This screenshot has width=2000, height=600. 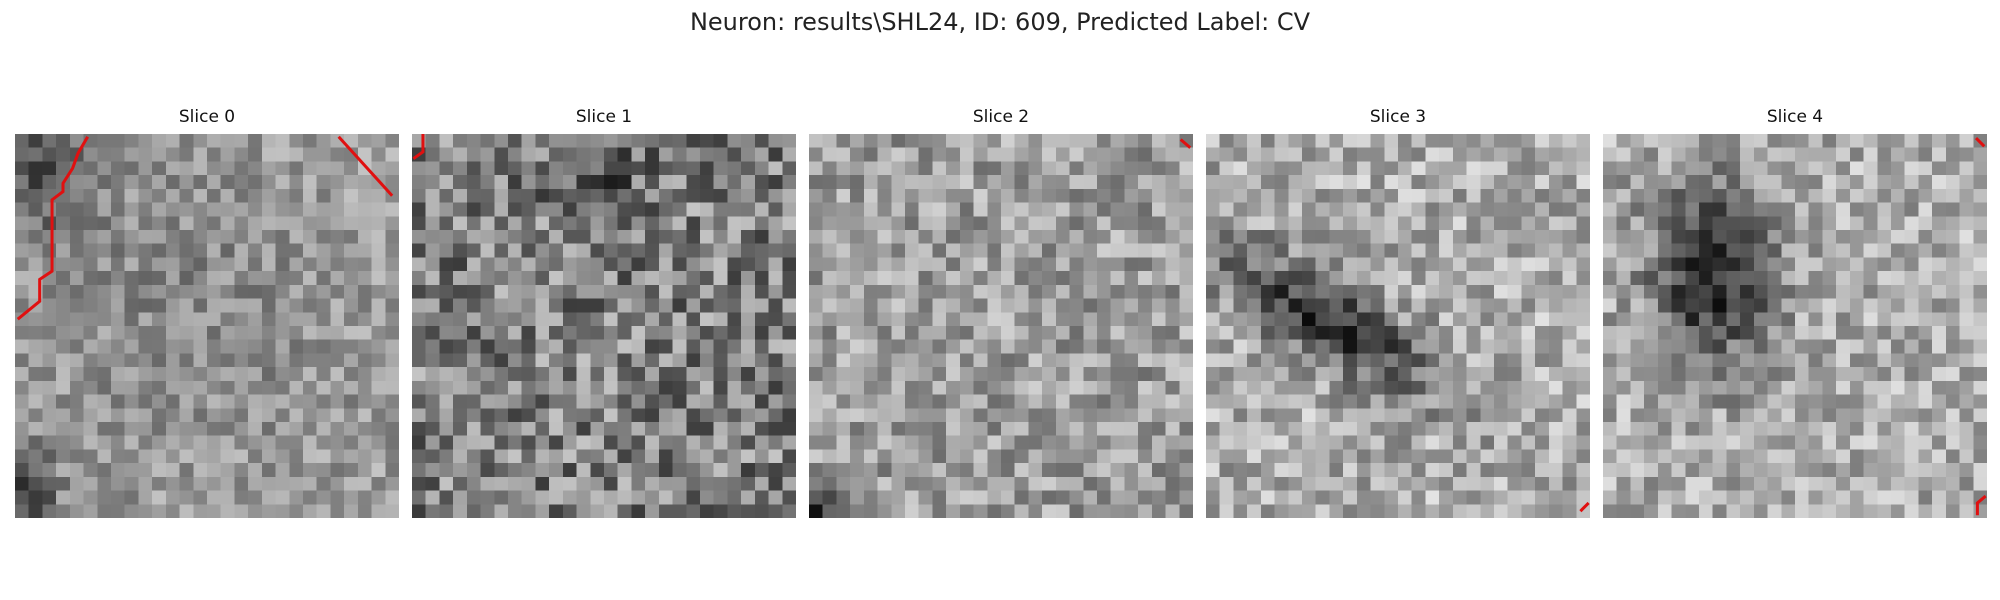 I want to click on slice-title-1: Slice 1, so click(x=604, y=117).